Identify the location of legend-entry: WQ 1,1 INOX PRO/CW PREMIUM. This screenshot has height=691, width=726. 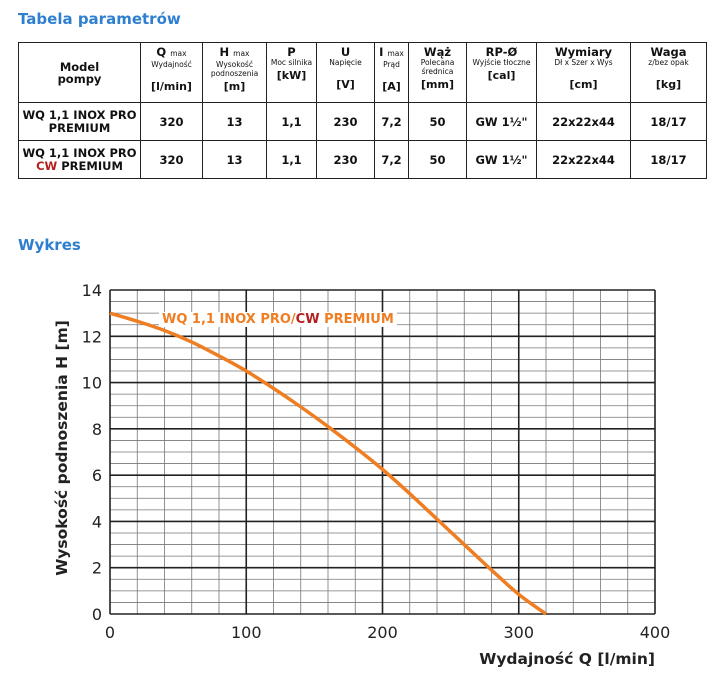
(278, 319).